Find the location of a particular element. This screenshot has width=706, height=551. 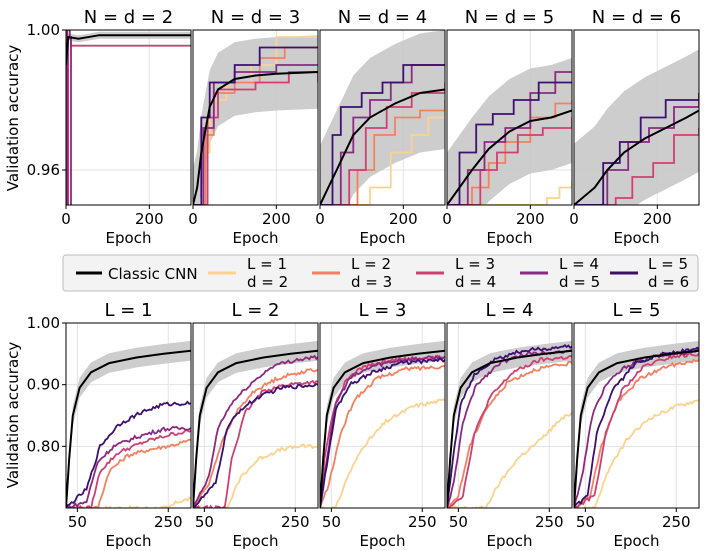

legend-entry-1-line1: L = 1 is located at coordinates (267, 264).